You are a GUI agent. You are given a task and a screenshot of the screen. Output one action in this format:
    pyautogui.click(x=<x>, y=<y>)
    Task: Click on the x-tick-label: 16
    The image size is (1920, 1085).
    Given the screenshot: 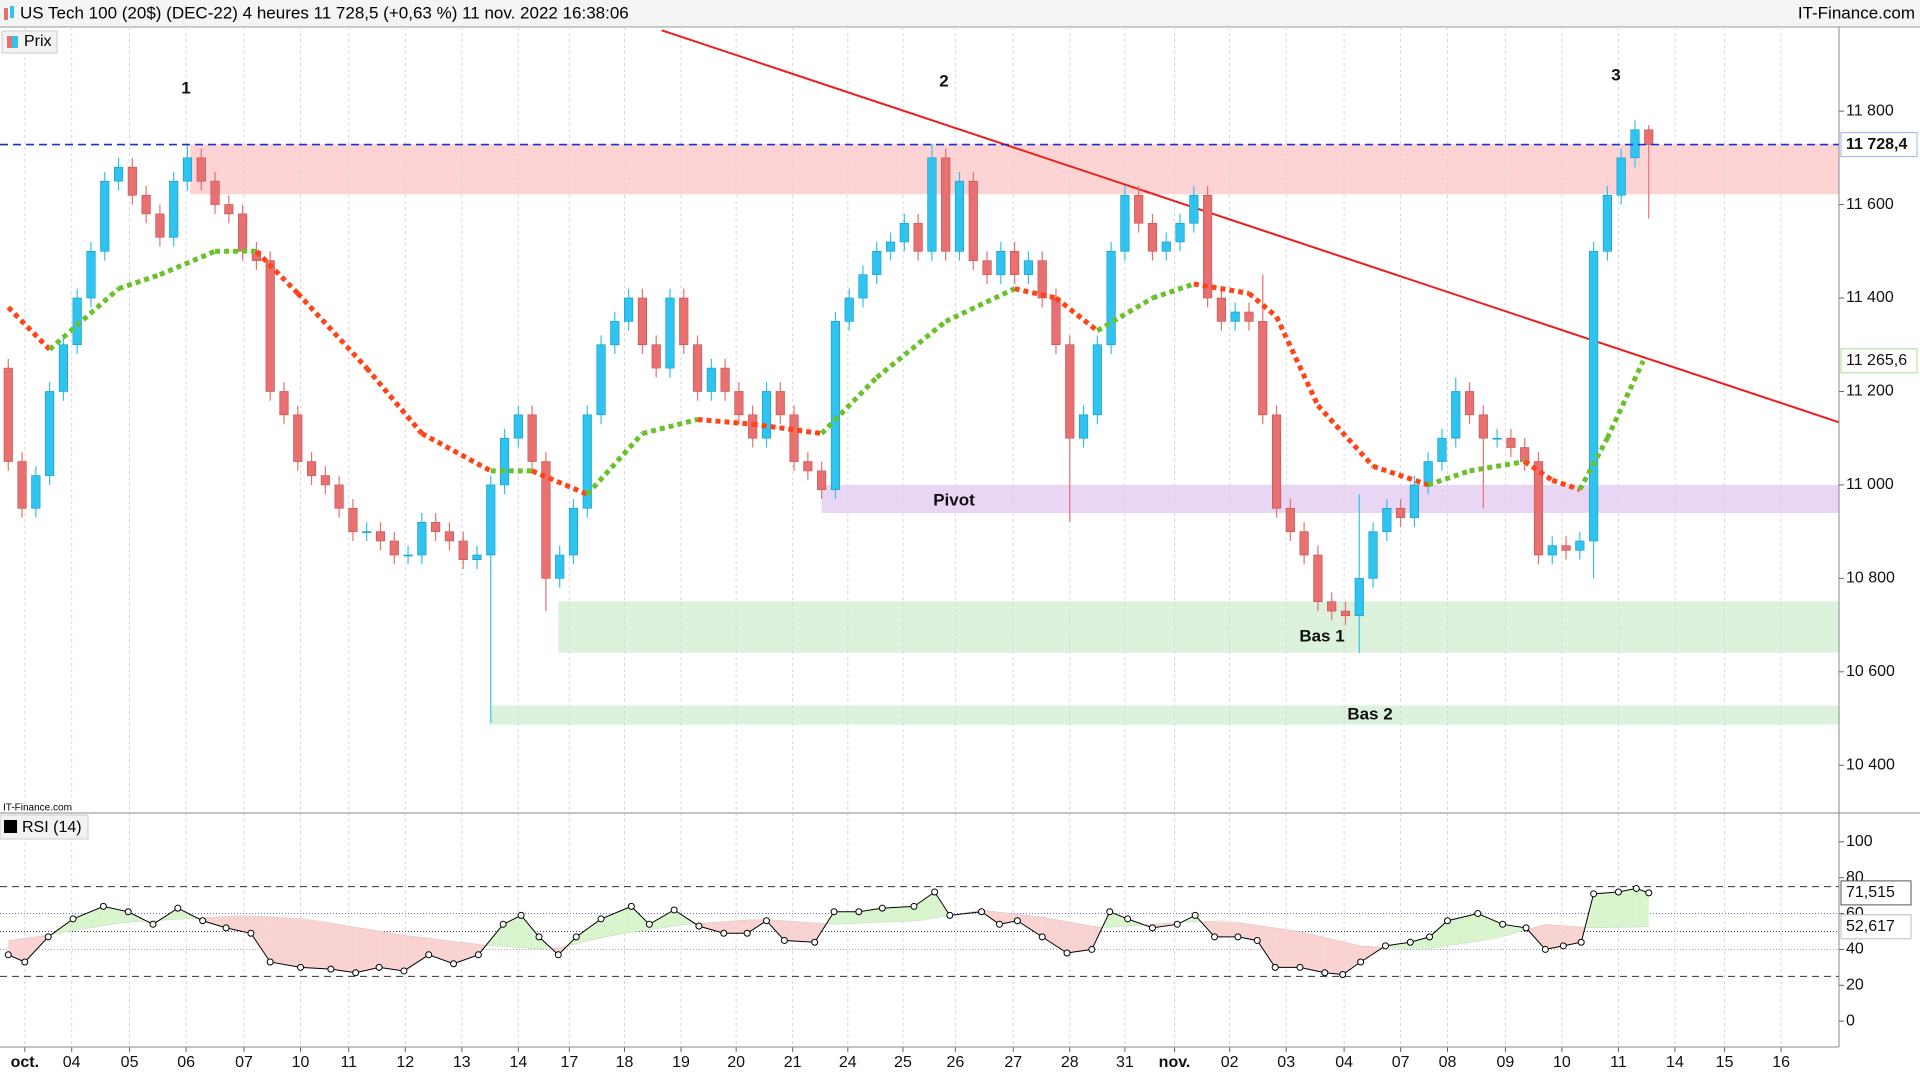 What is the action you would take?
    pyautogui.click(x=1781, y=1062)
    